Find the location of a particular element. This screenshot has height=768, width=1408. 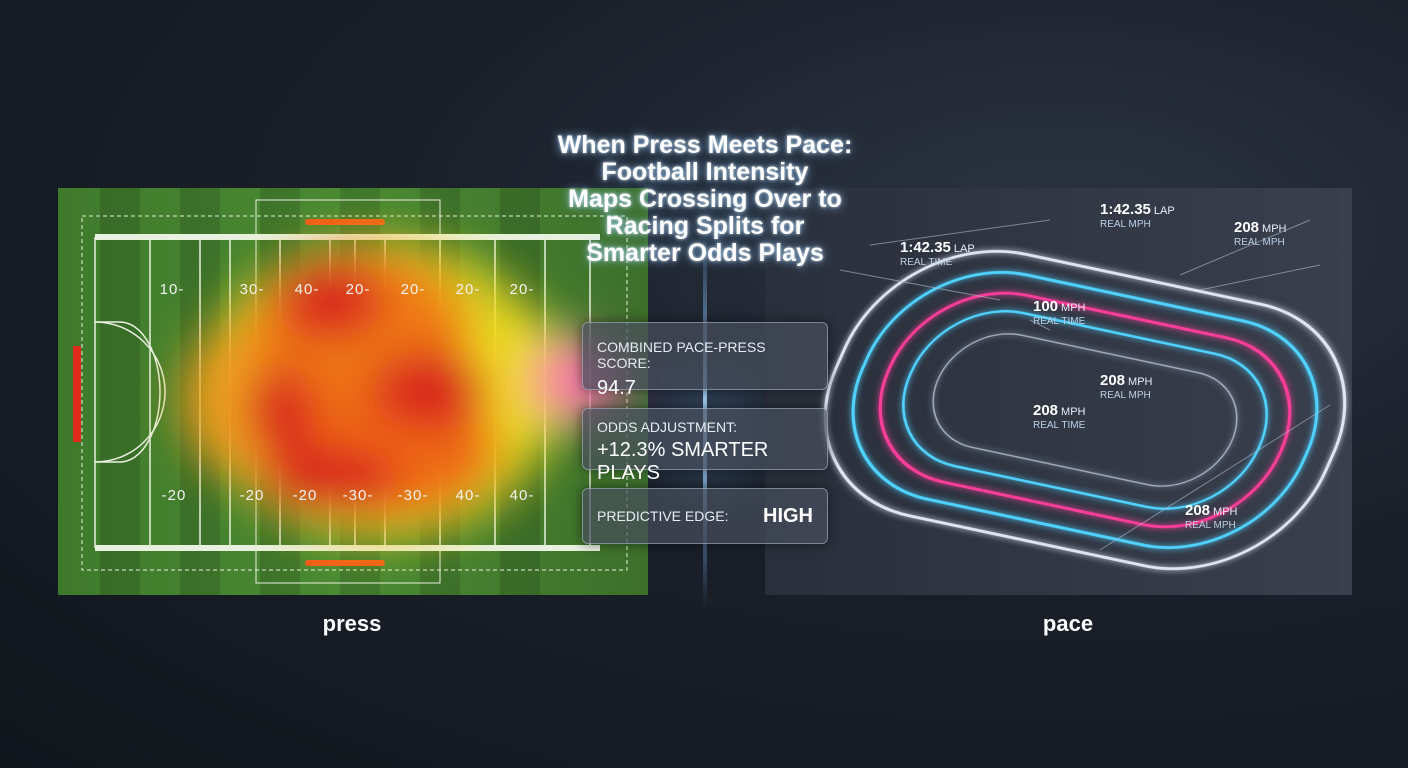

panel-label: ODDS ADJUSTMENT: is located at coordinates (667, 427).